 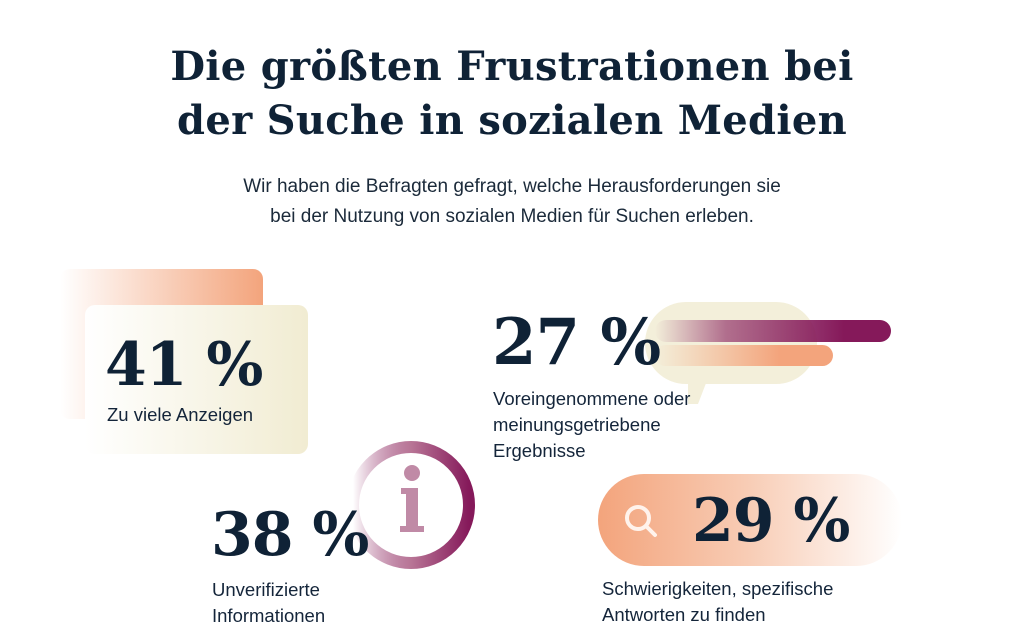 What do you see at coordinates (684, 614) in the screenshot?
I see `label-line: Antworten zu finden` at bounding box center [684, 614].